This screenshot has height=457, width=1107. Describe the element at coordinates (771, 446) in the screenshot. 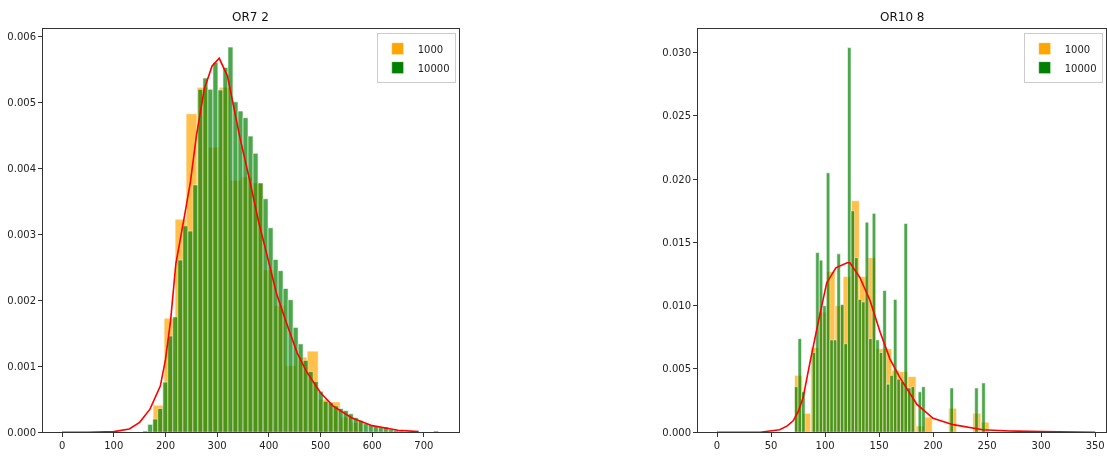

I see `x-tick-label: 50` at that location.